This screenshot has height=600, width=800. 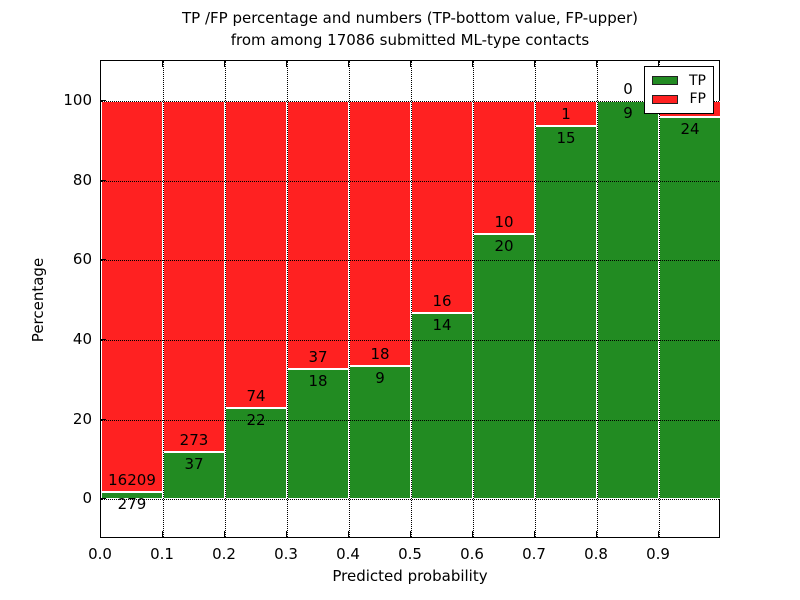 What do you see at coordinates (87, 498) in the screenshot?
I see `y-tick-label: 0` at bounding box center [87, 498].